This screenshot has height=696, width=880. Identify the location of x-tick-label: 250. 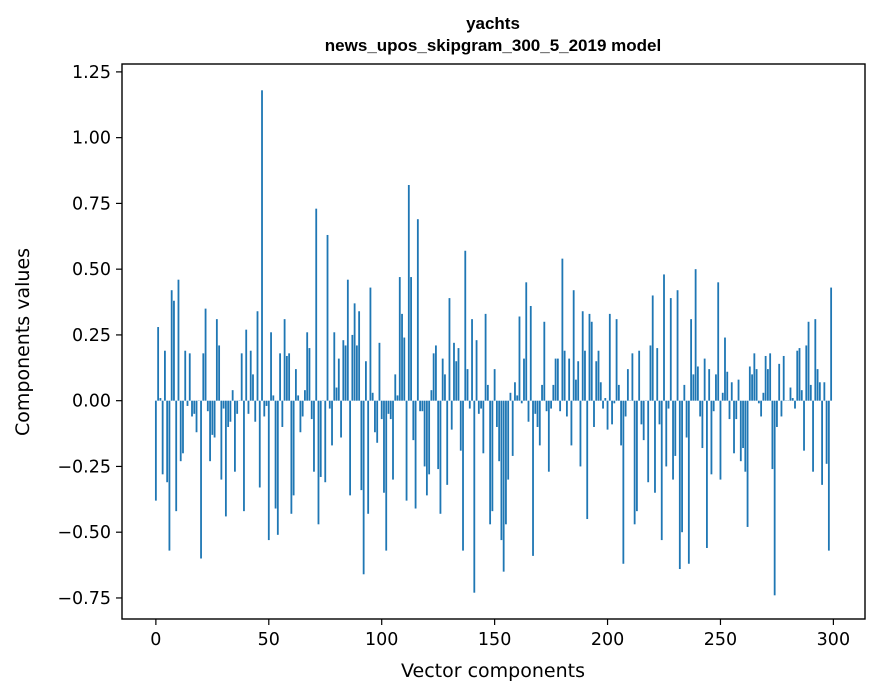
(720, 640).